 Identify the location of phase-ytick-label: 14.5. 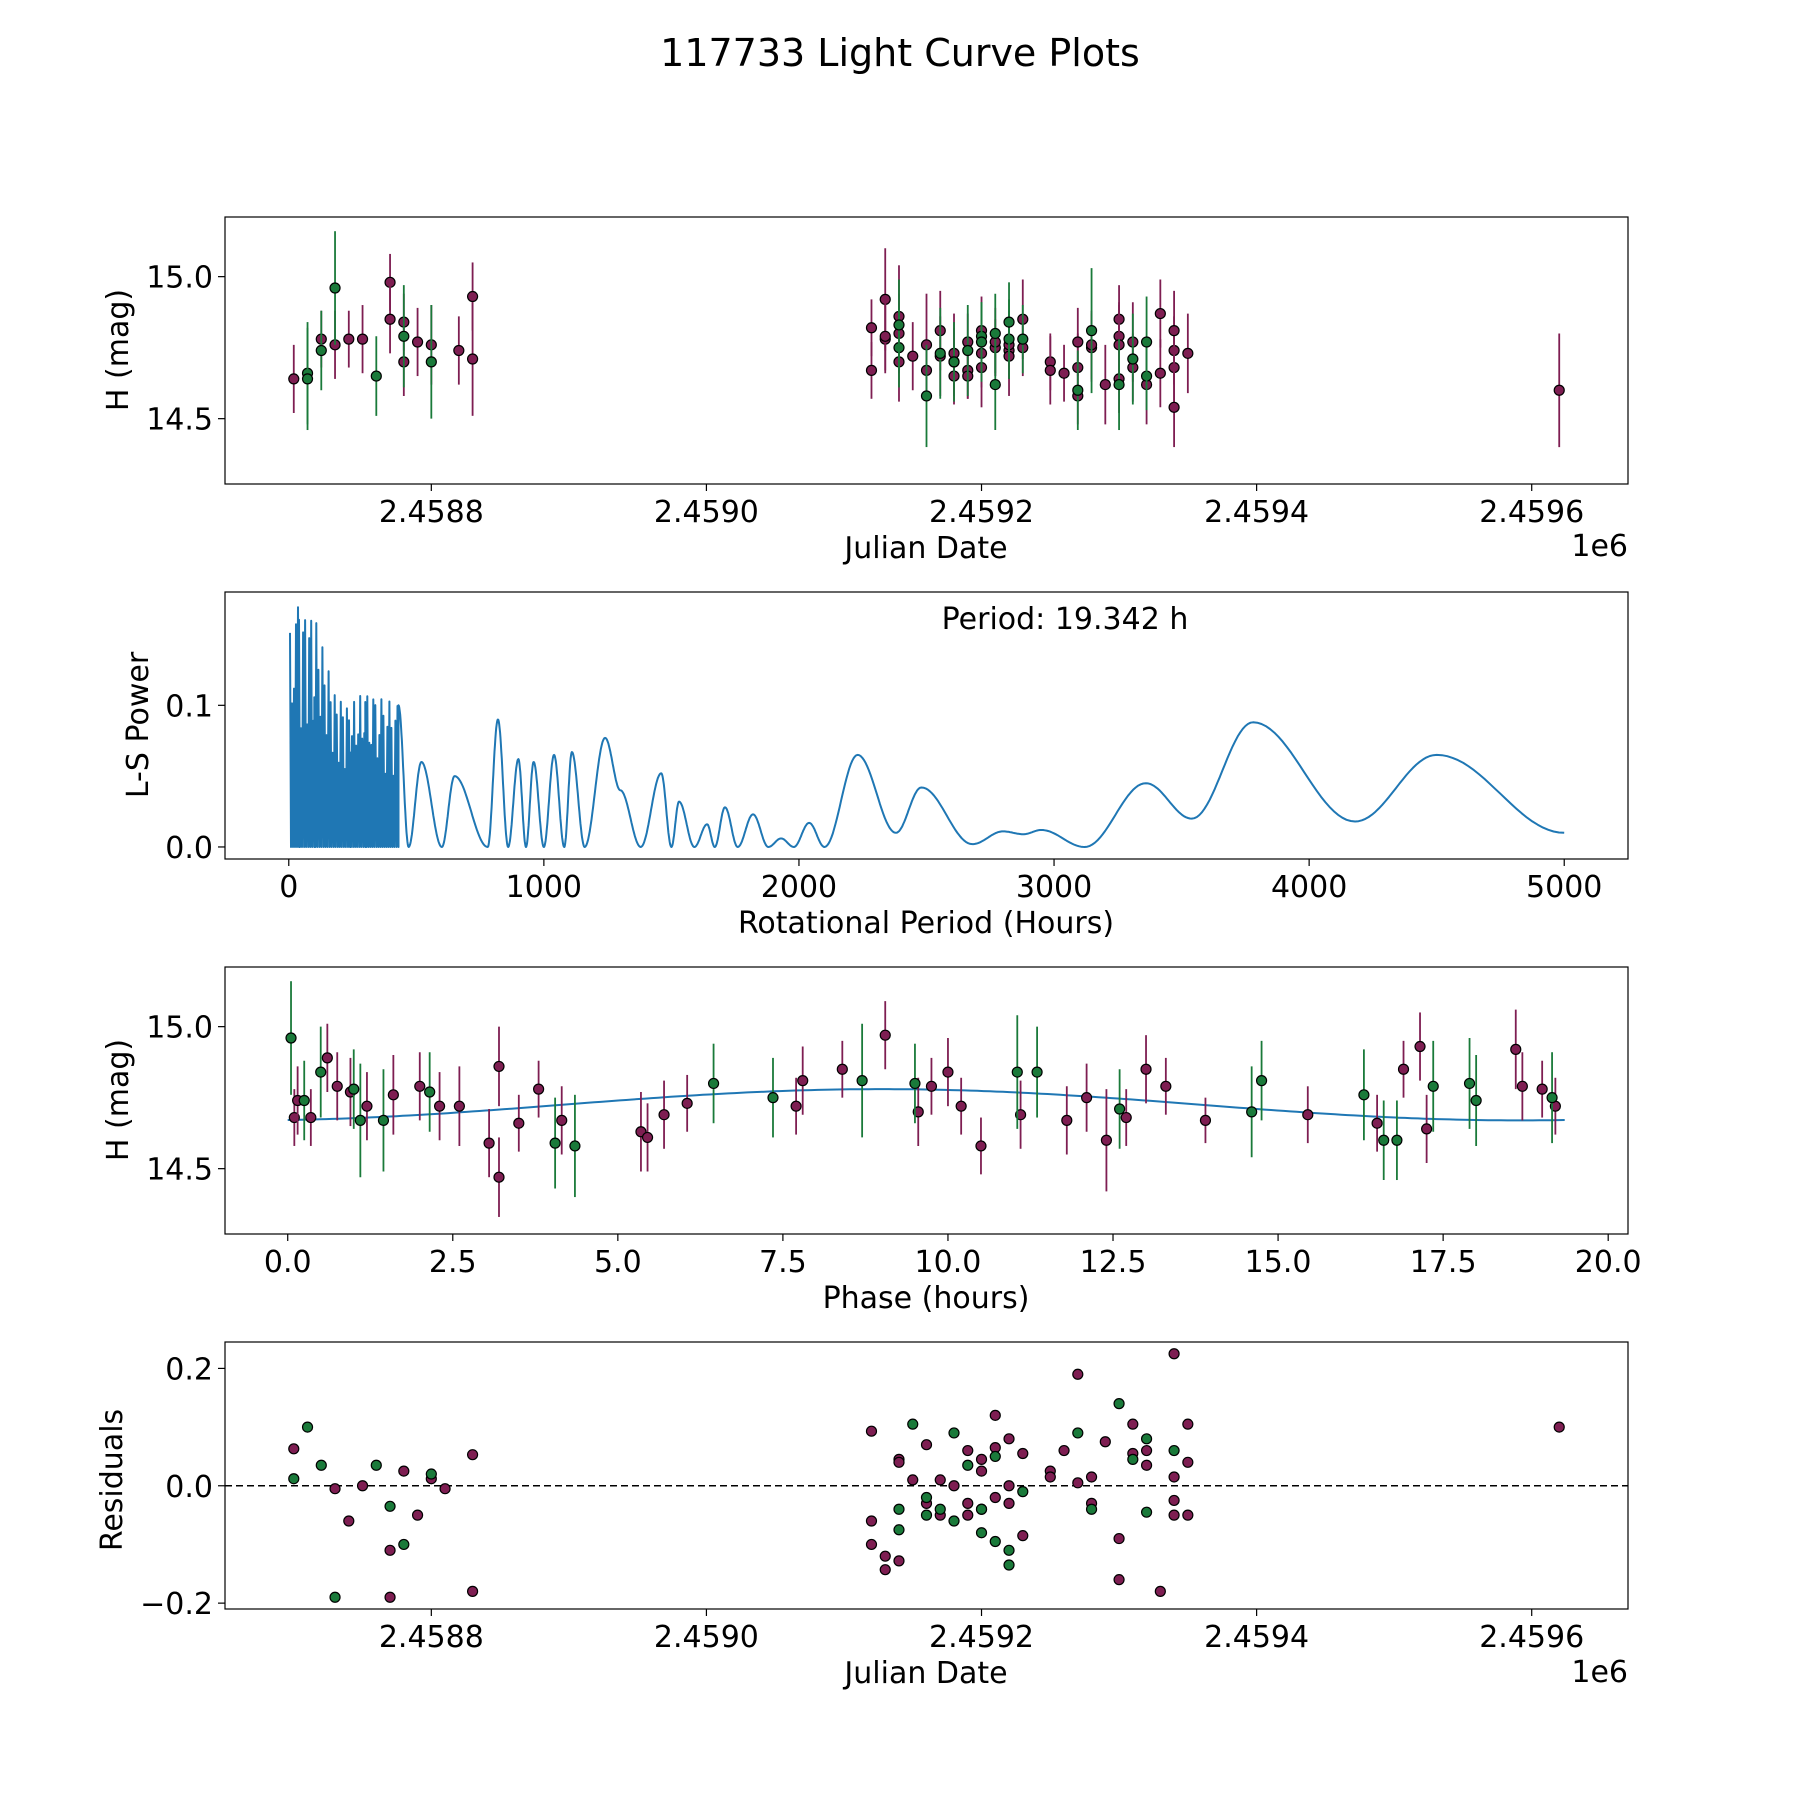
(179, 1170).